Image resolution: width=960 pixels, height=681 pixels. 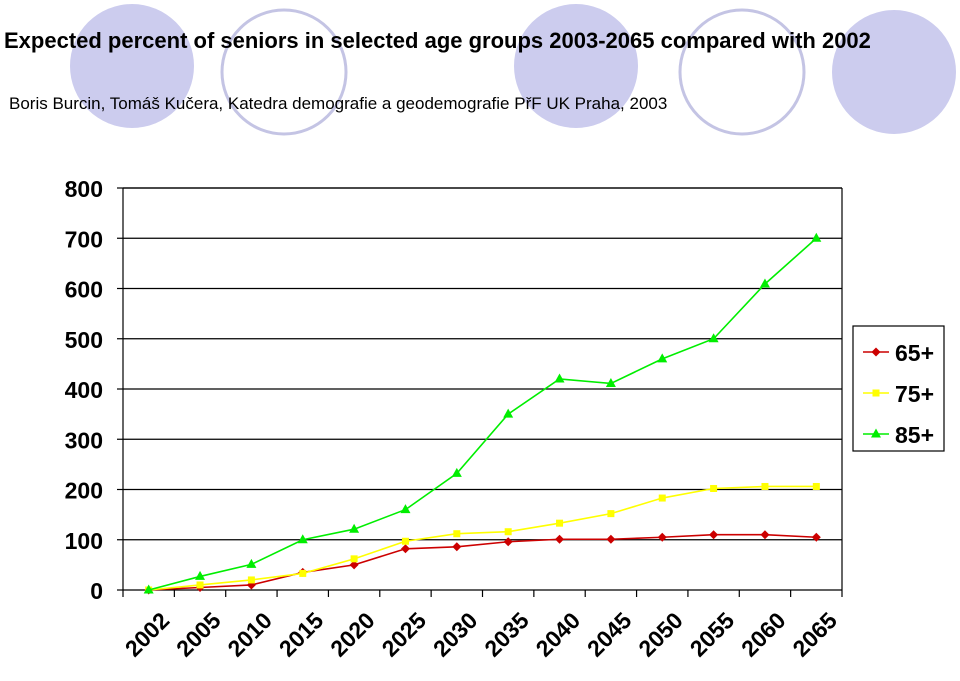 I want to click on y-tick-label: 500, so click(x=84, y=340).